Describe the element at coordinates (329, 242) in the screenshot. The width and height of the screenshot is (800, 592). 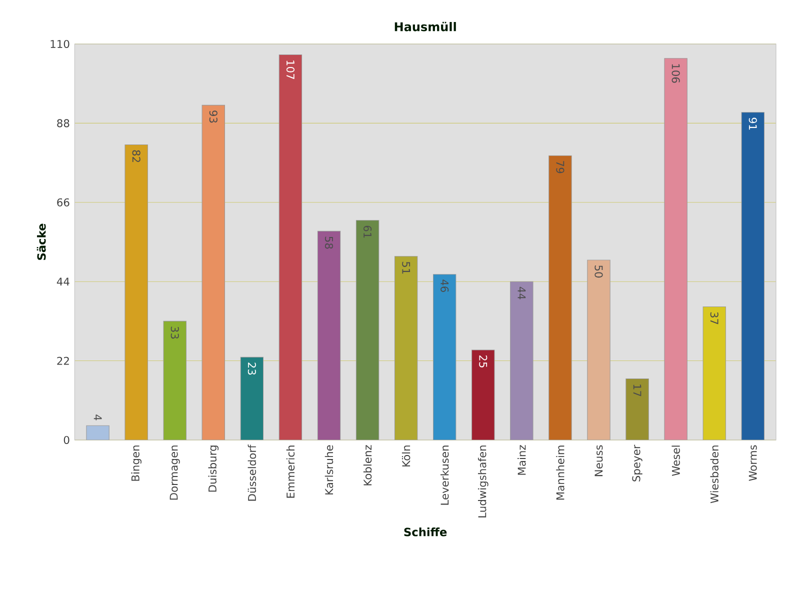
I see `data-label: 58` at that location.